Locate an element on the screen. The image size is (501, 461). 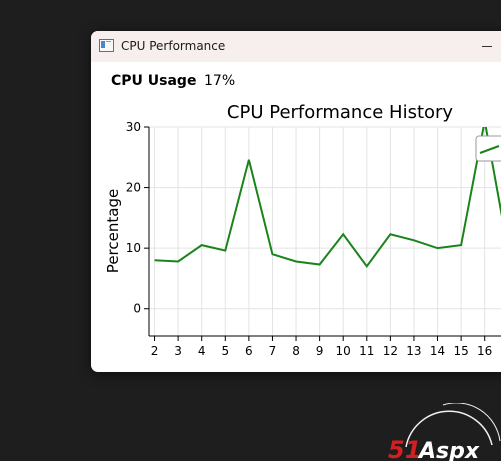
y-tick-label: 0 is located at coordinates (137, 309).